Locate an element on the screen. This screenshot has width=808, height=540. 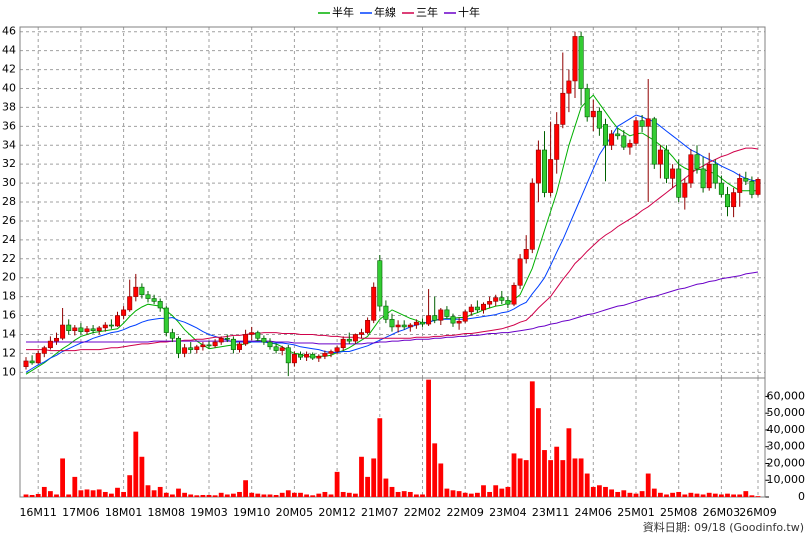
legend-label: 半年 is located at coordinates (343, 12).